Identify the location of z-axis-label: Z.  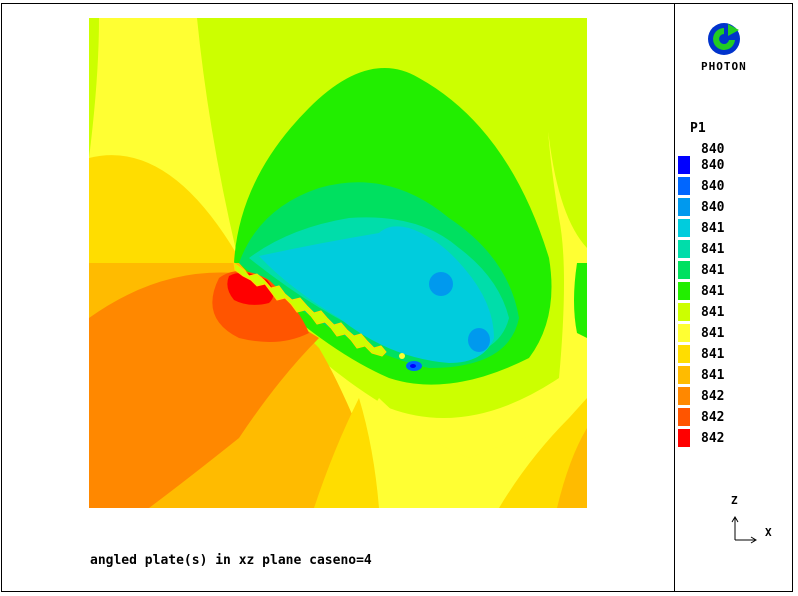
(734, 500).